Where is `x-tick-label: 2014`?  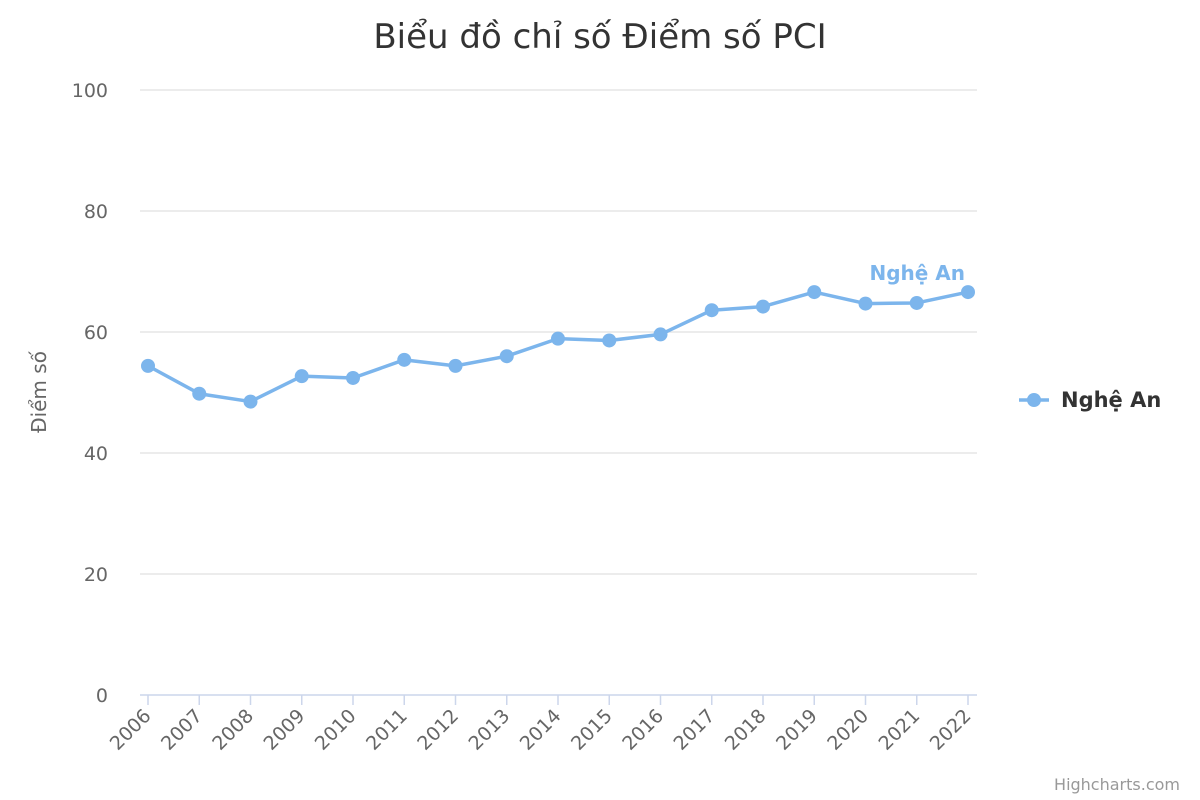
x-tick-label: 2014 is located at coordinates (541, 730).